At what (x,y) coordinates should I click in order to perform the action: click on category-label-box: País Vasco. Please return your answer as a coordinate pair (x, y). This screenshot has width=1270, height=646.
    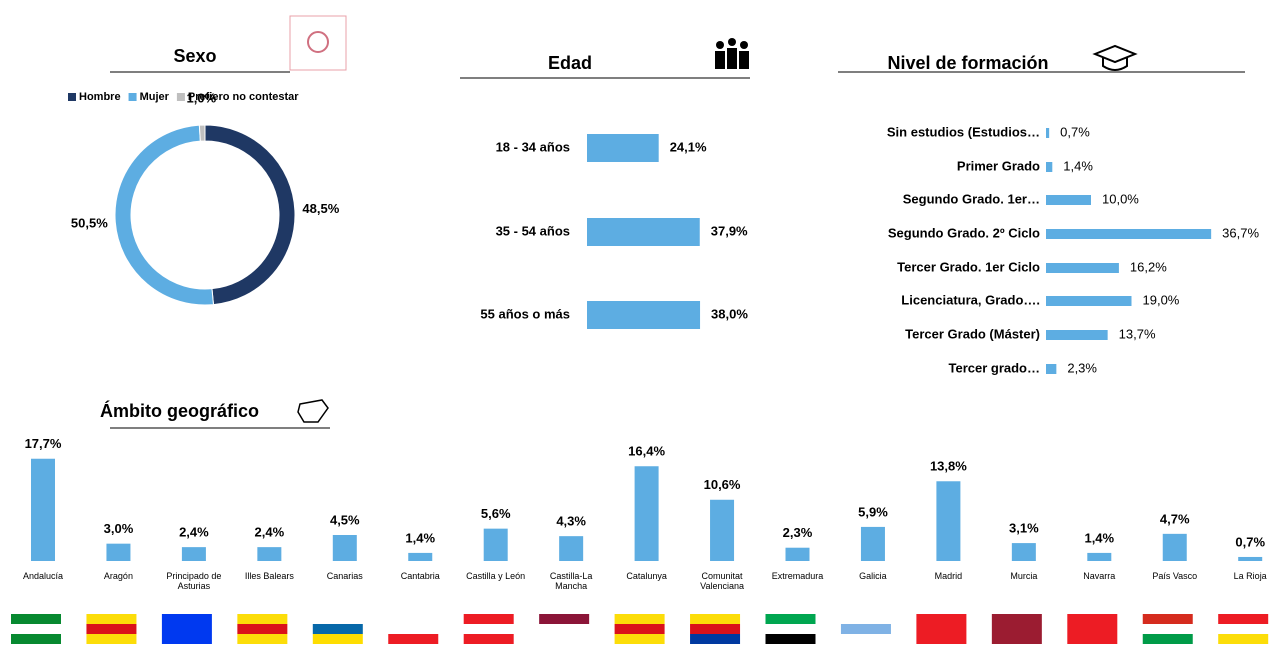
    Looking at the image, I should click on (1174, 576).